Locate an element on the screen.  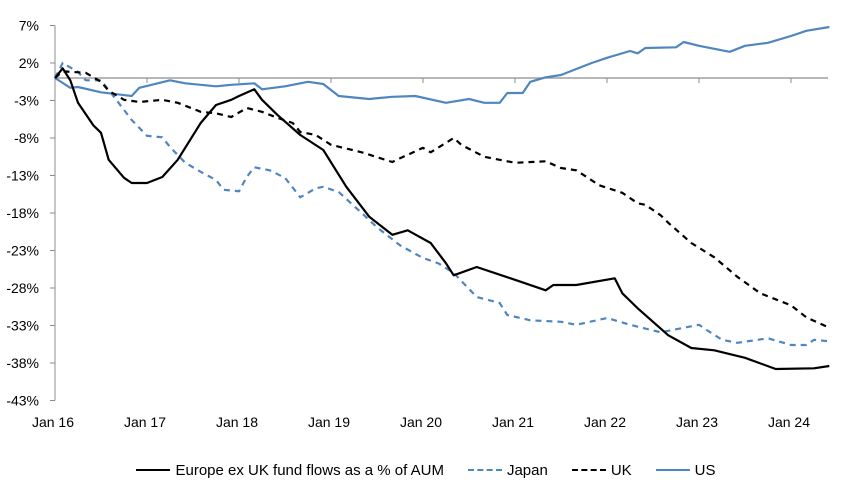
legend-label: Japan is located at coordinates (527, 470).